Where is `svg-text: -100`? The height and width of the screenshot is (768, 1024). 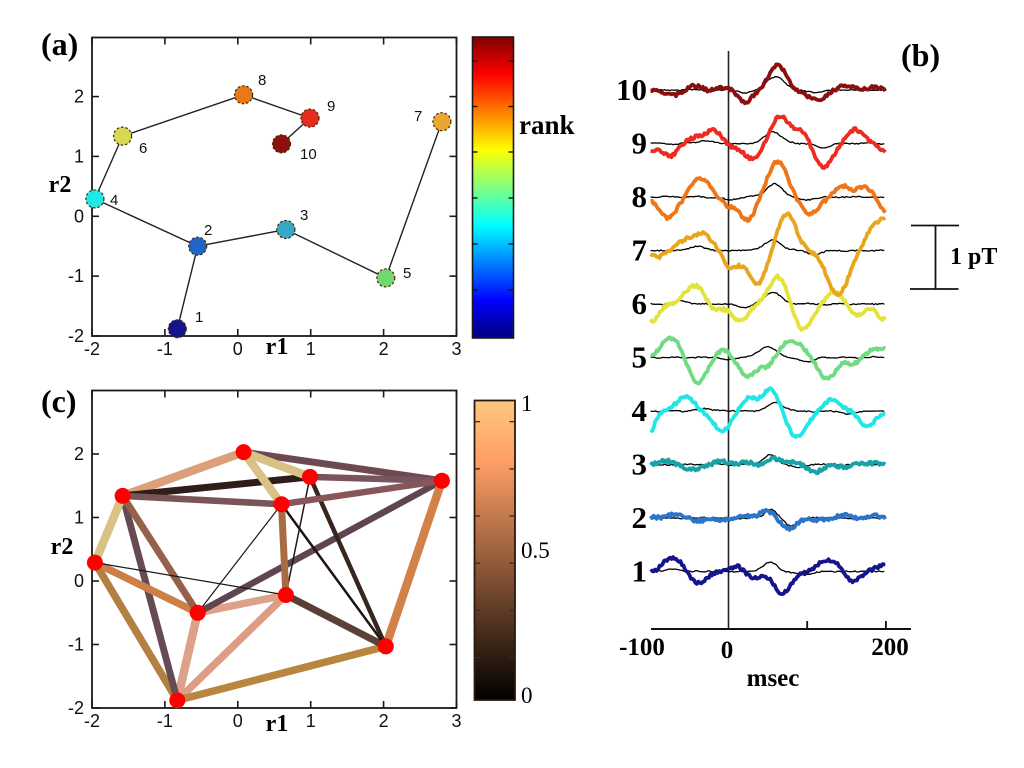
svg-text: -100 is located at coordinates (642, 647).